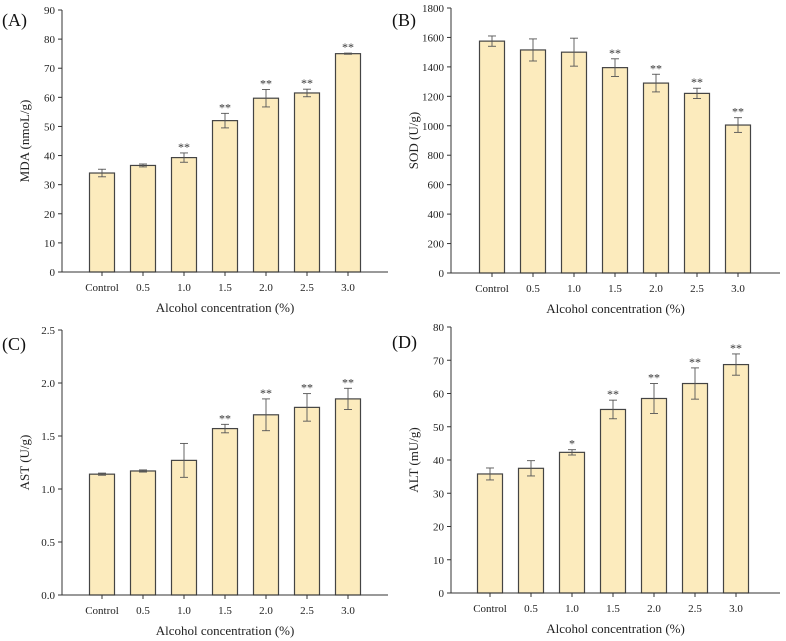 The height and width of the screenshot is (641, 786). I want to click on panel-label: (B), so click(404, 20).